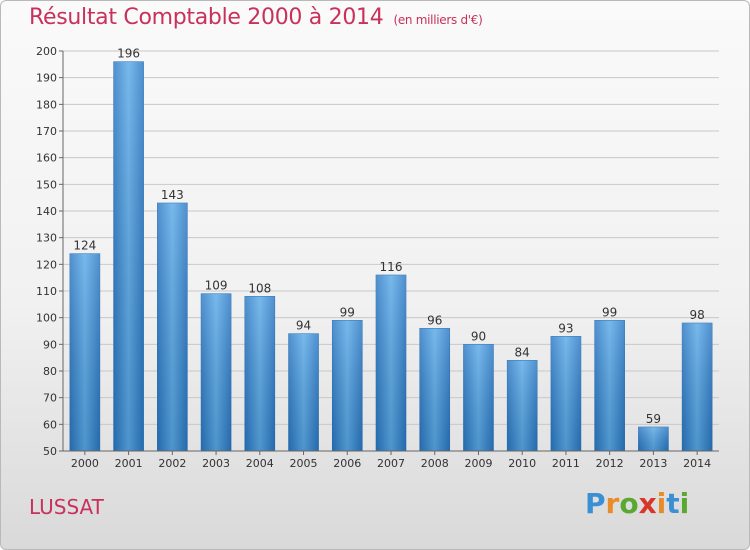  What do you see at coordinates (85, 463) in the screenshot?
I see `x-tick-label: 2000` at bounding box center [85, 463].